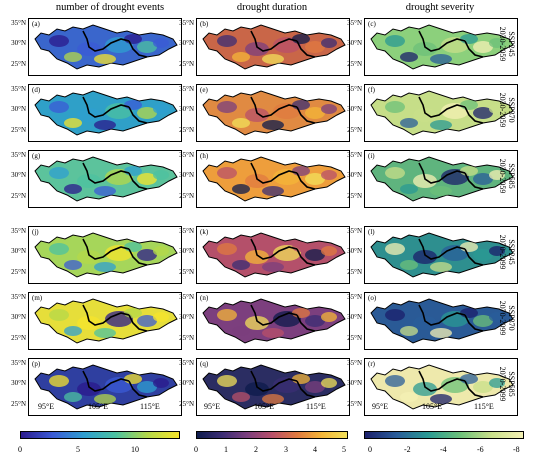  Describe the element at coordinates (256, 449) in the screenshot. I see `colorbar-duration-tick: 2` at that location.